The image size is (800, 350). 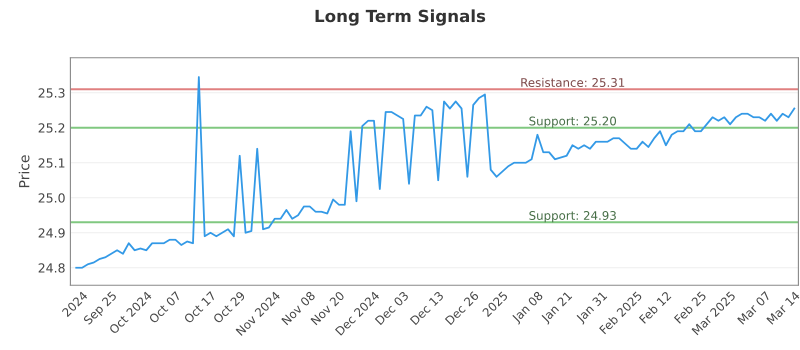 I want to click on y-axis-title: Price, so click(x=24, y=171).